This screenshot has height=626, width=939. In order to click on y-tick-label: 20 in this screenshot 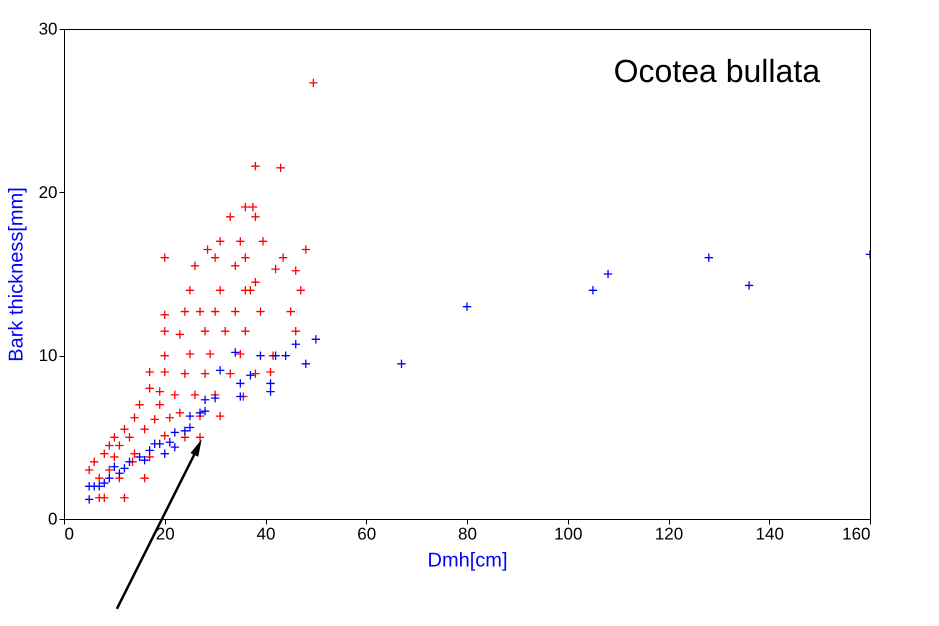, I will do `click(48, 192)`.